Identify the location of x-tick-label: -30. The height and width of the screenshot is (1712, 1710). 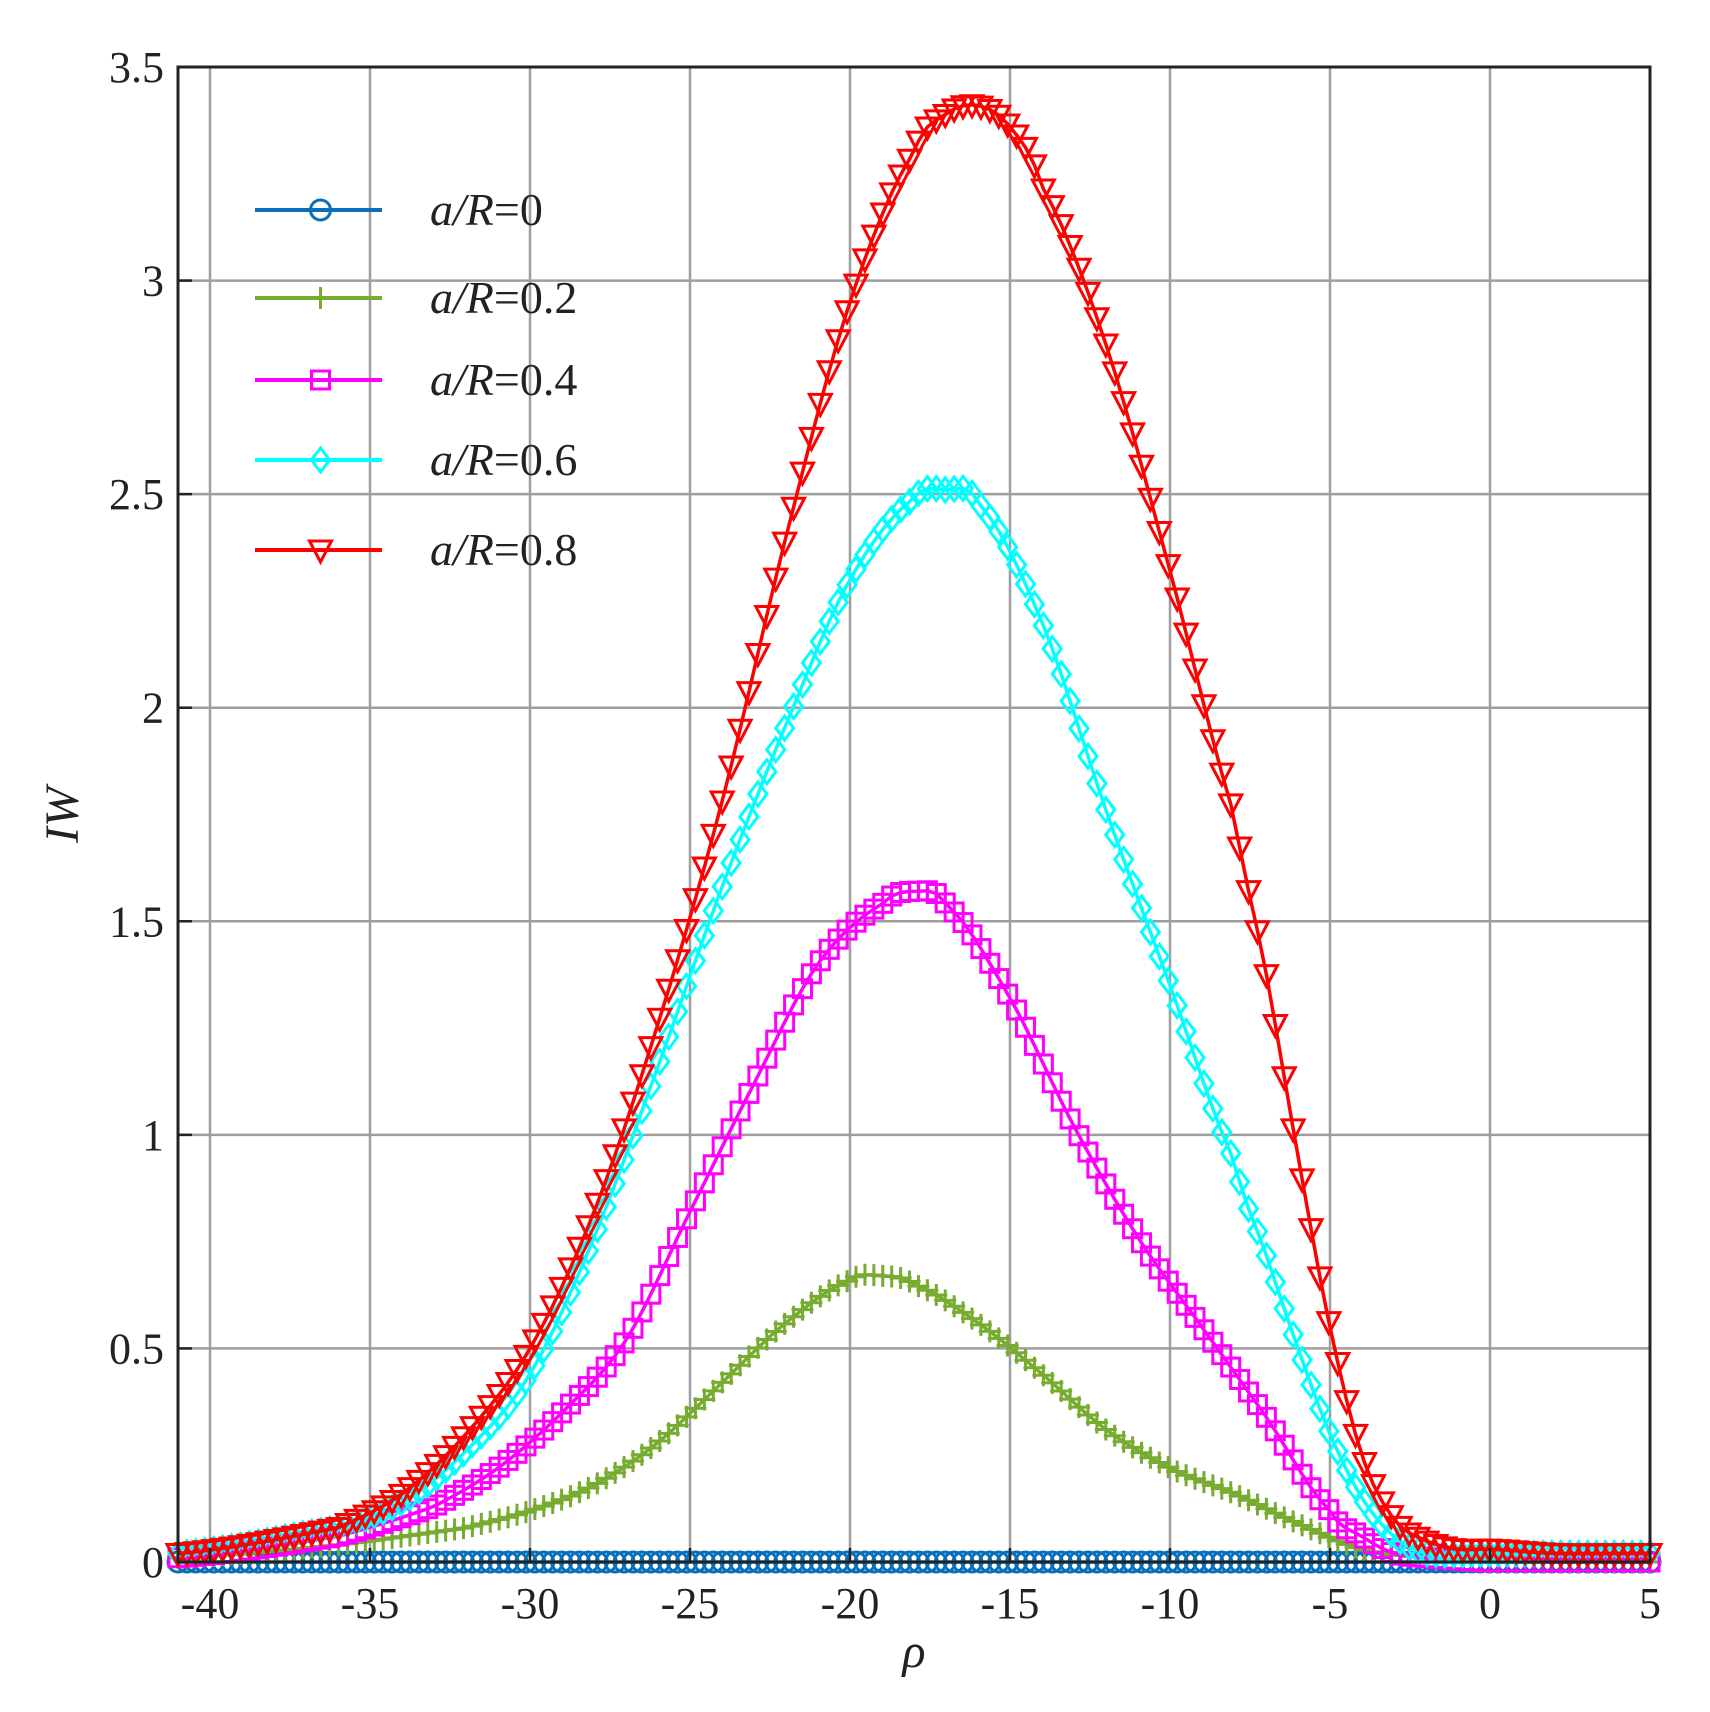
(530, 1603).